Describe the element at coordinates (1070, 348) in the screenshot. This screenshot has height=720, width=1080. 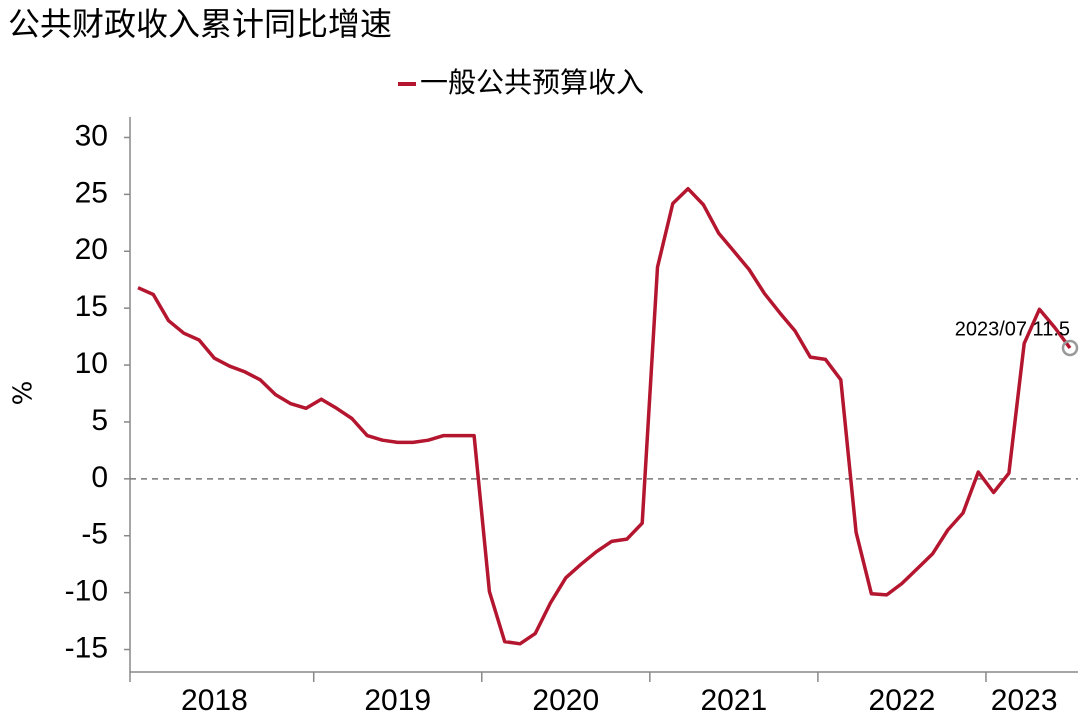
I see `annotation-marker` at that location.